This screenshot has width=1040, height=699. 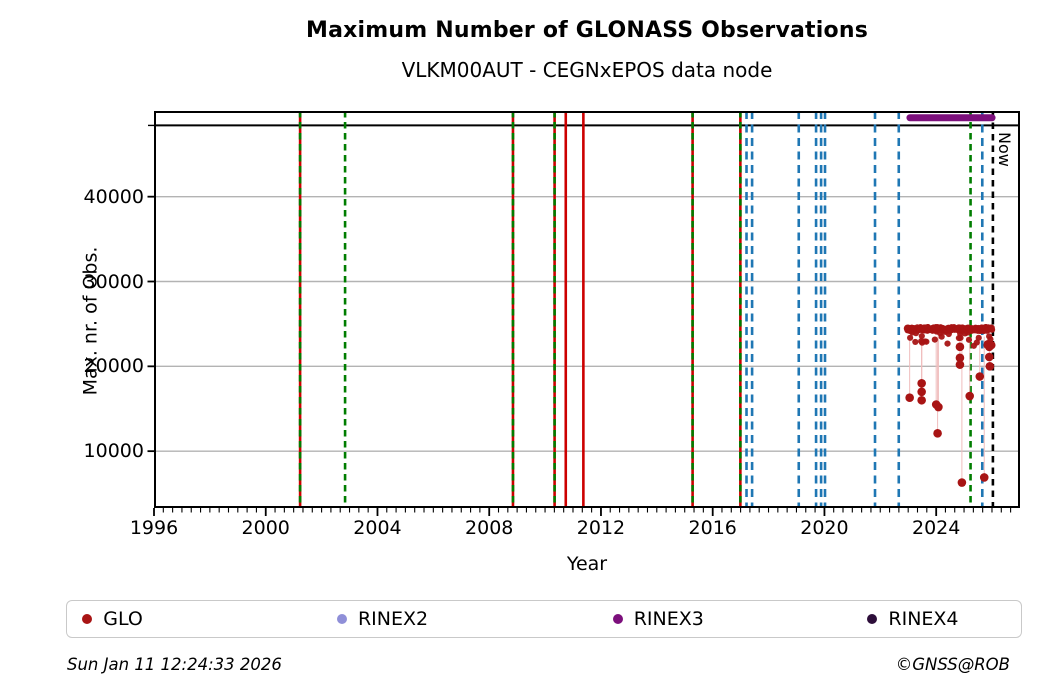 What do you see at coordinates (601, 528) in the screenshot?
I see `x-tick-label: 2012` at bounding box center [601, 528].